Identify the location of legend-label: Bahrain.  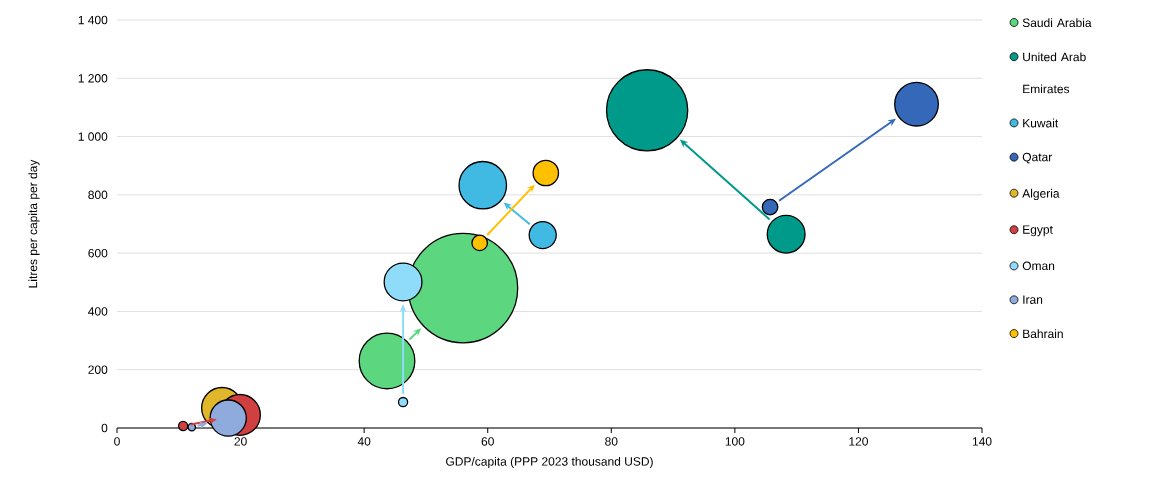
(1043, 334).